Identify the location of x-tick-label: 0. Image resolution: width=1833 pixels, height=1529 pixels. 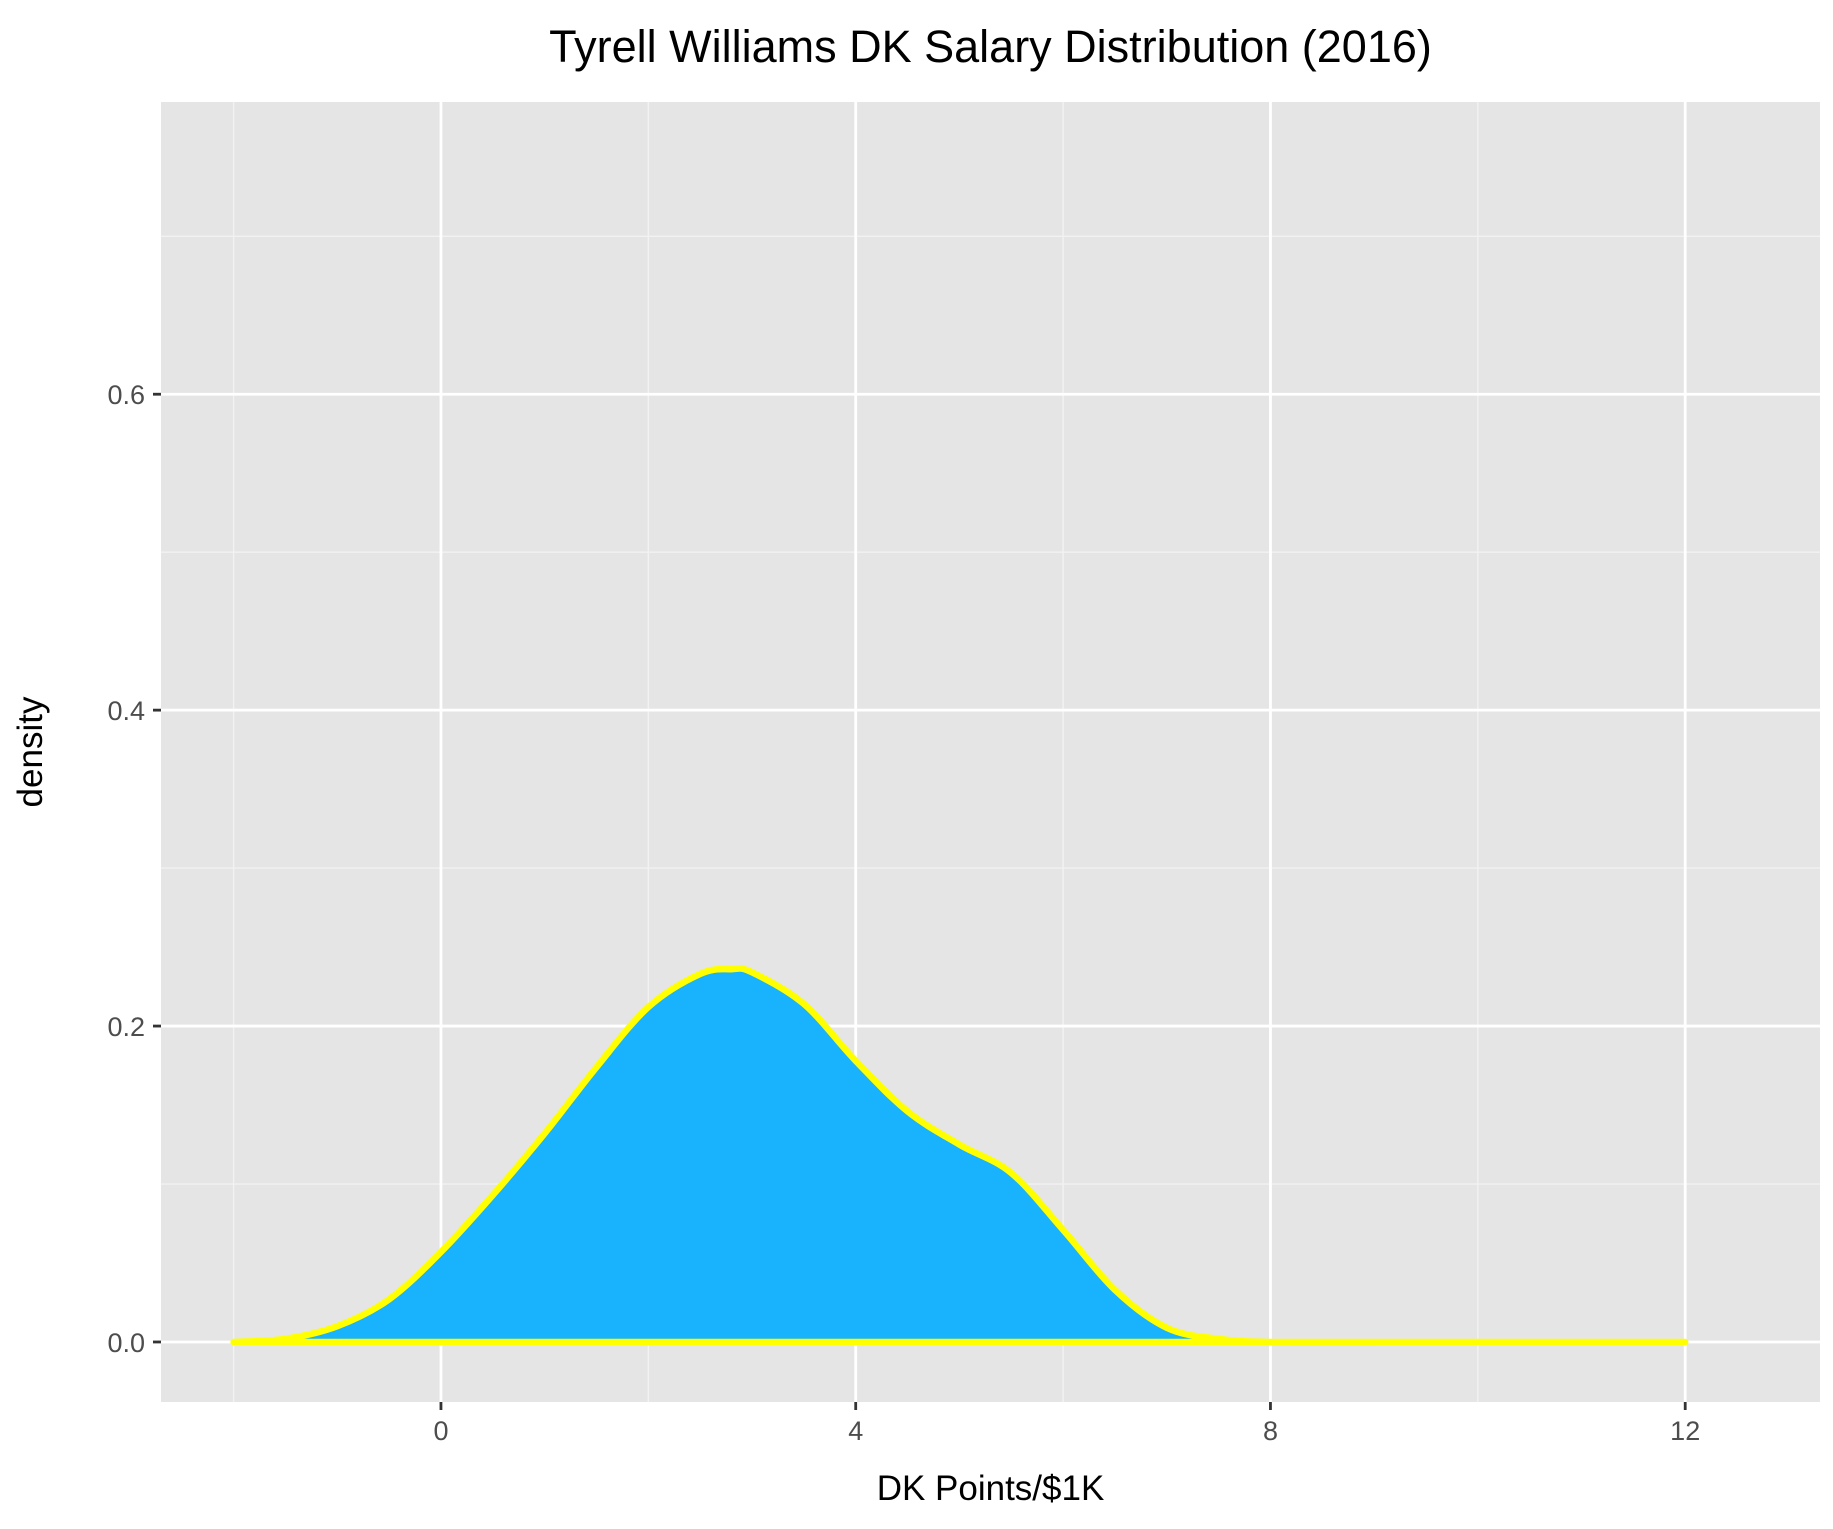
(440, 1431).